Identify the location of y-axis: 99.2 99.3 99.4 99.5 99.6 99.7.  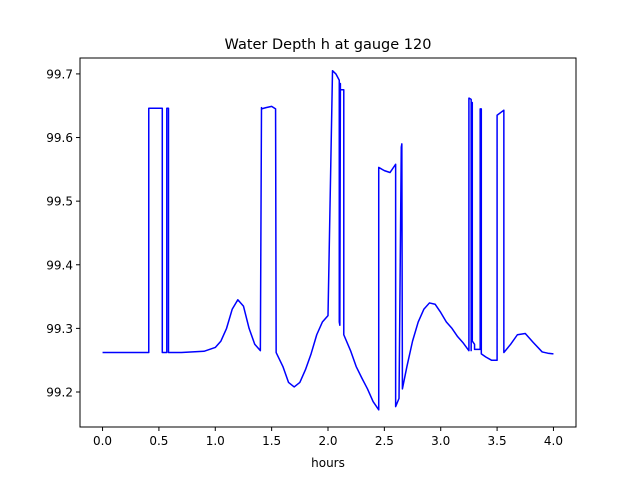
(63, 233).